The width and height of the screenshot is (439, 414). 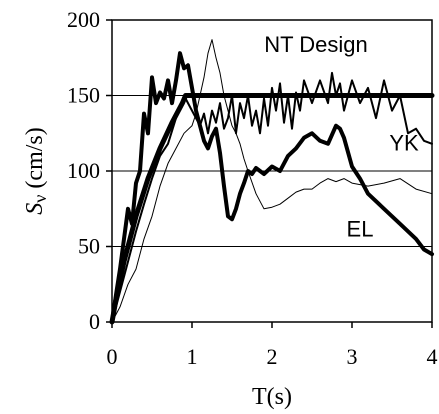 I want to click on y-tick-label: 100, so click(x=83, y=170).